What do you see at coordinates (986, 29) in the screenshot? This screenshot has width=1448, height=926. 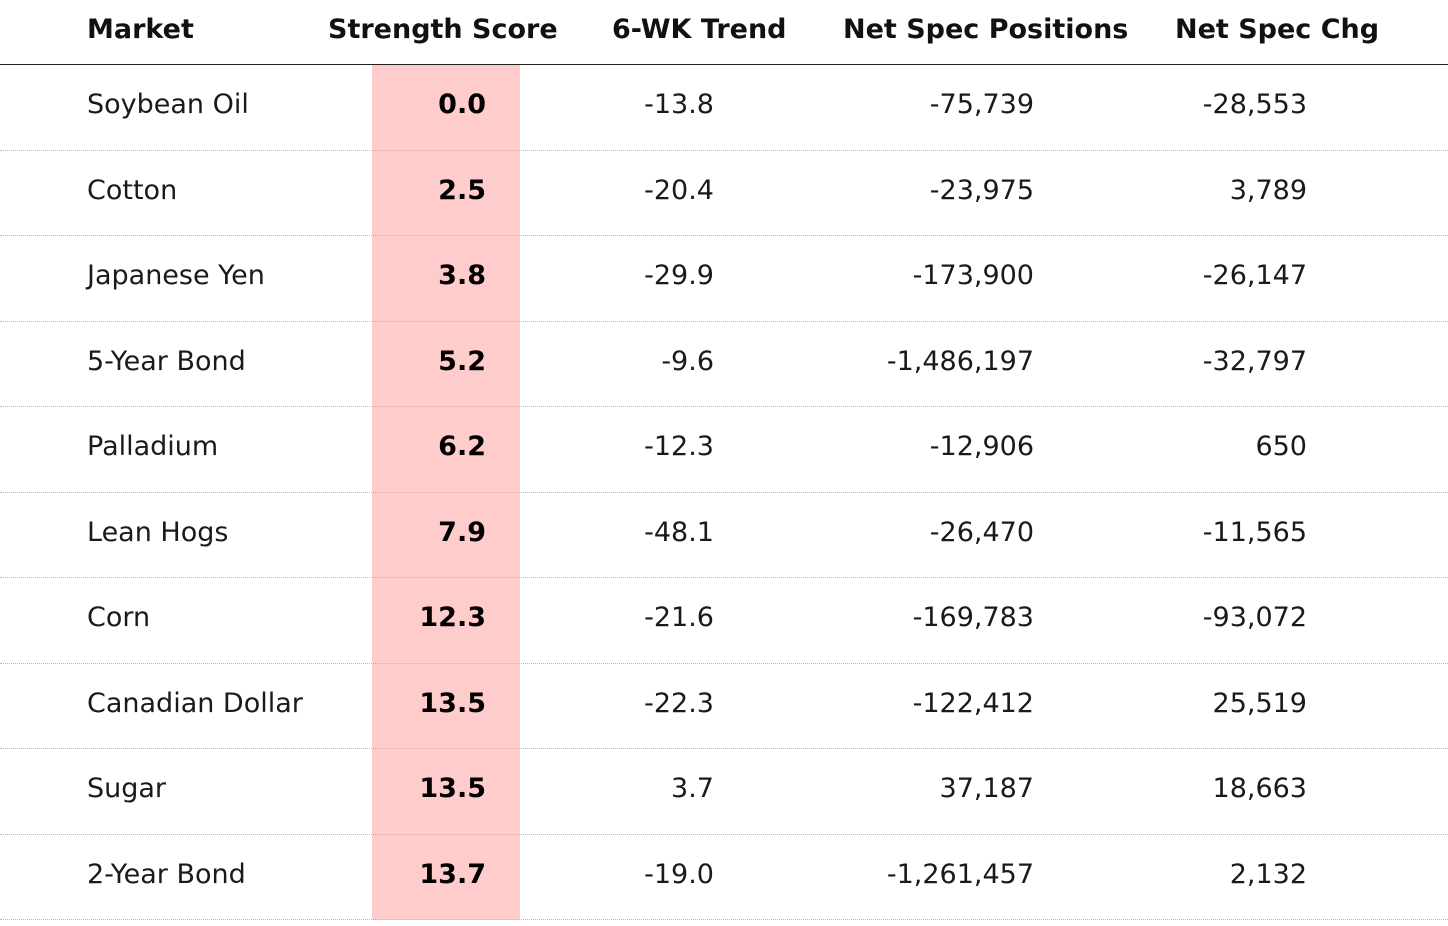 I see `column-header-net-spec-positions: Net Spec Positions` at bounding box center [986, 29].